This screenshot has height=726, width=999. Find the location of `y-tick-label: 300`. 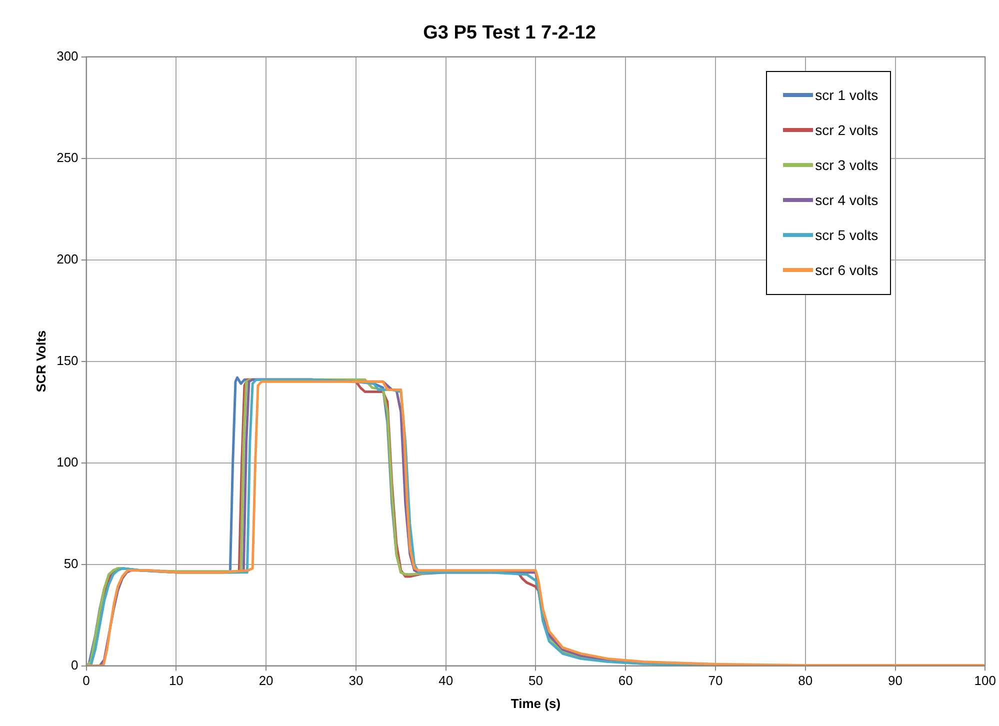

y-tick-label: 300 is located at coordinates (67, 56).